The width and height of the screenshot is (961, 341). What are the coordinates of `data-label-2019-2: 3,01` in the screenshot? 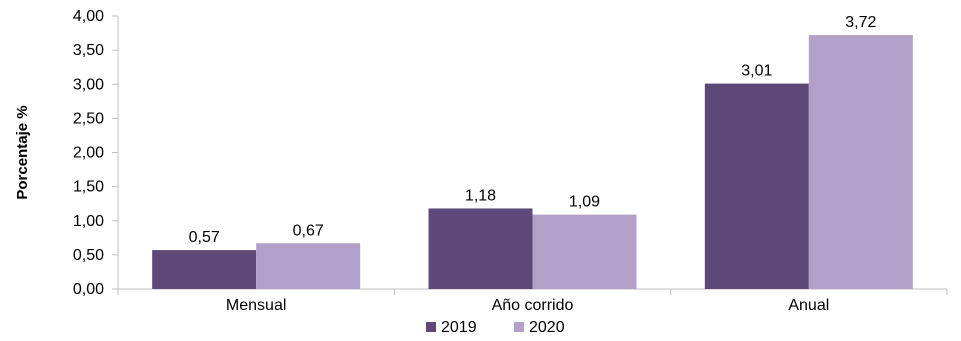 It's located at (756, 71).